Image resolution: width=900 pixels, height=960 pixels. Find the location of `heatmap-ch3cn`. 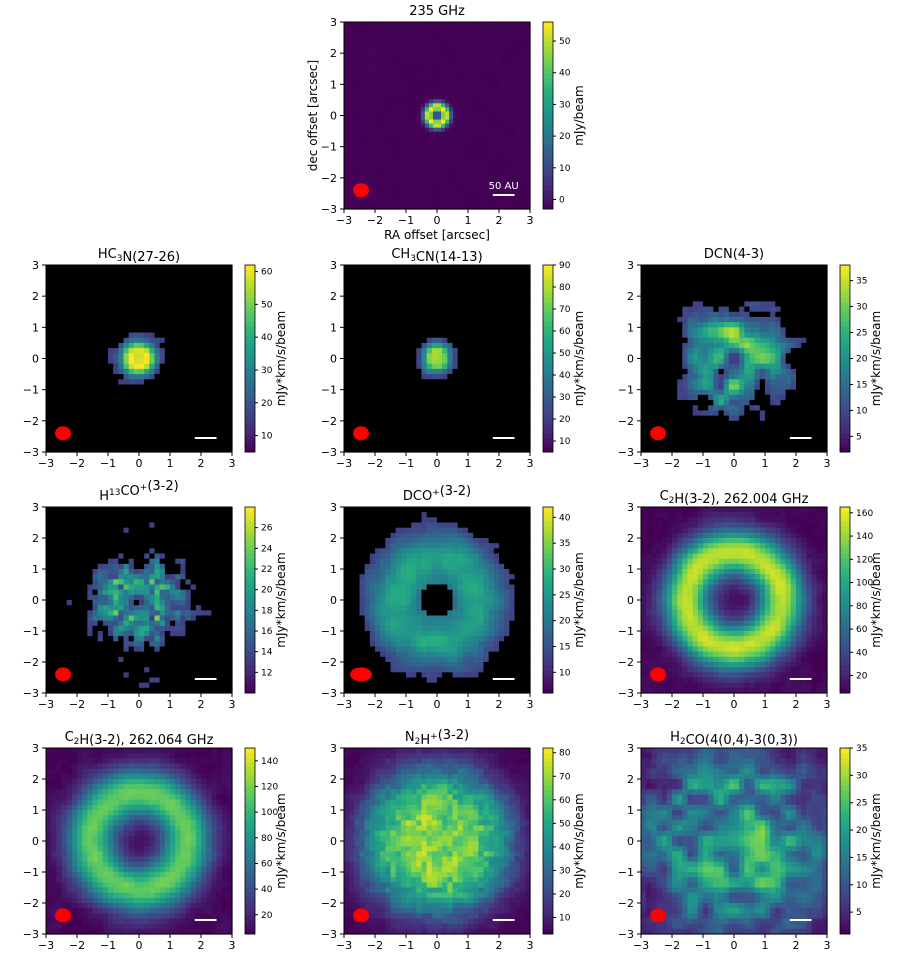

heatmap-ch3cn is located at coordinates (437, 359).